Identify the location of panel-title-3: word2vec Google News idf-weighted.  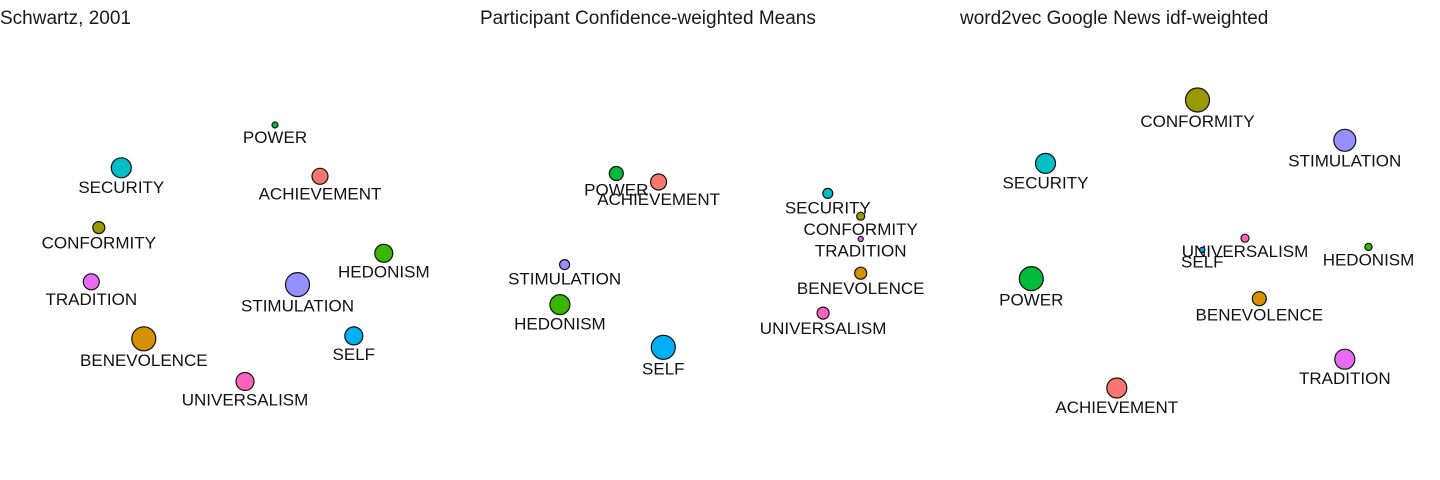
(1113, 18).